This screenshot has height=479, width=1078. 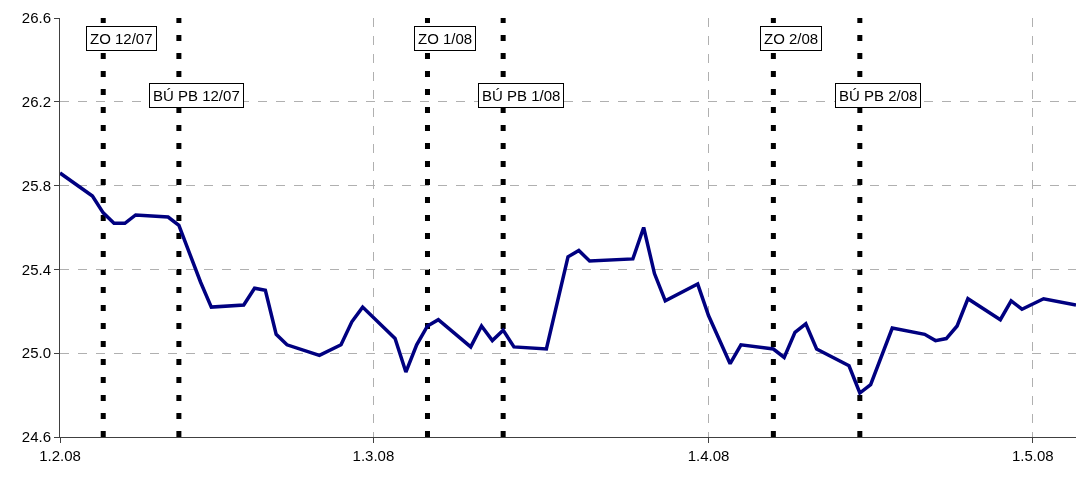 What do you see at coordinates (36, 269) in the screenshot?
I see `y-tick-label: 25.4` at bounding box center [36, 269].